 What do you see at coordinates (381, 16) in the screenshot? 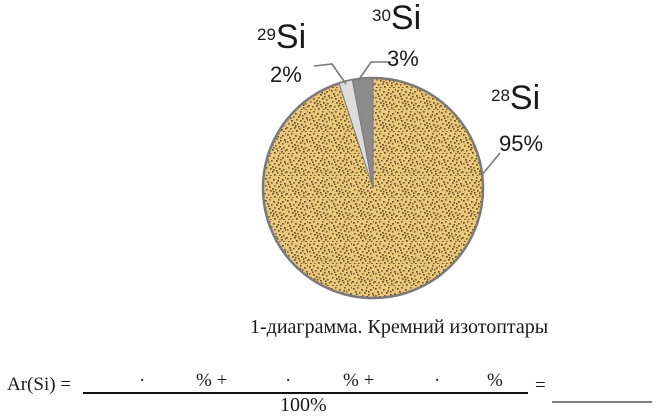
I see `isotope-30-mass: 30` at bounding box center [381, 16].